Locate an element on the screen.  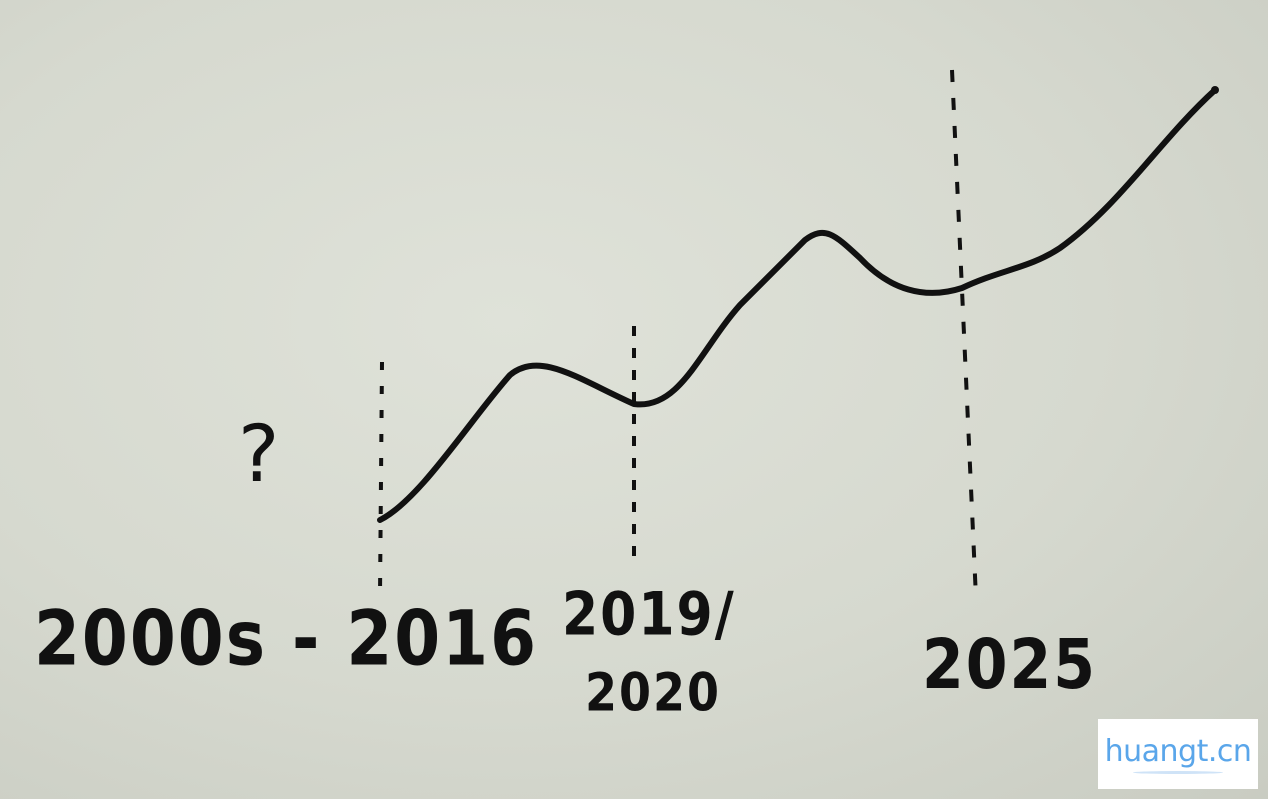
watermark-text: huangt.cn is located at coordinates (1178, 751).